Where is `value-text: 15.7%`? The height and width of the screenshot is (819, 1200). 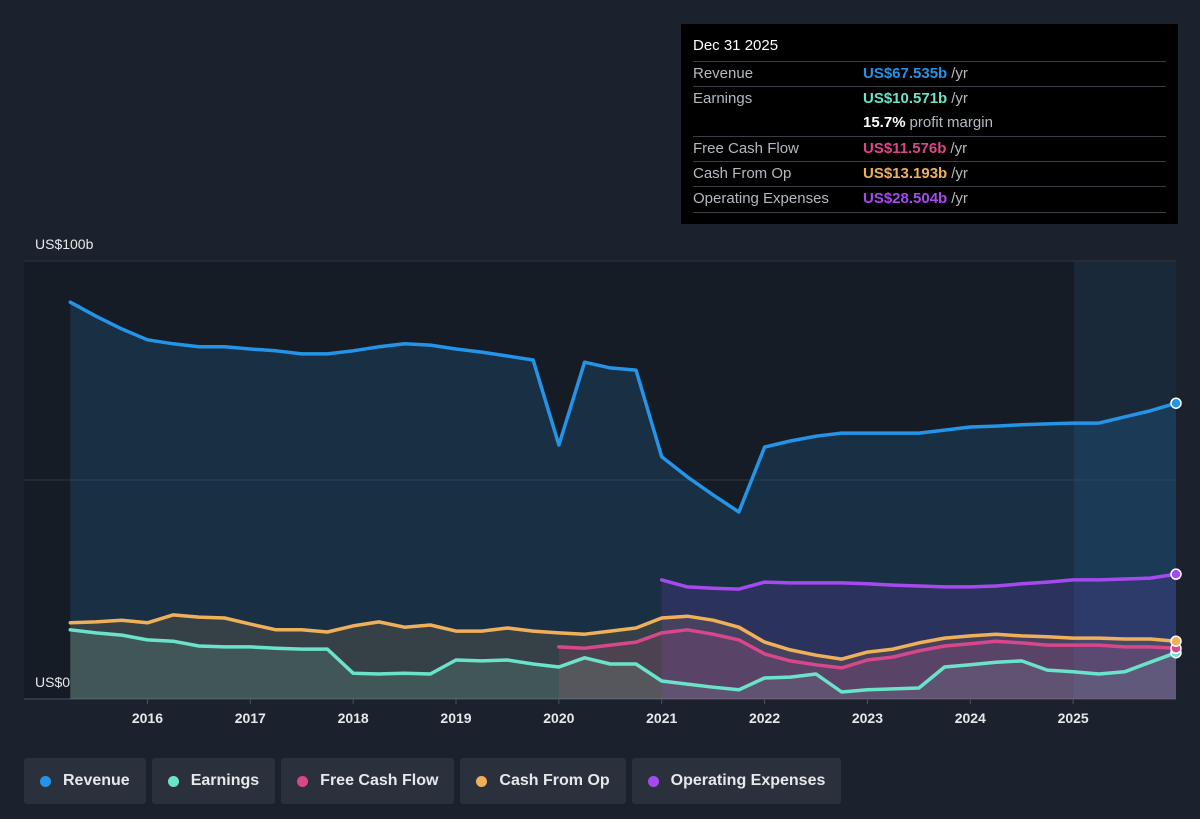 value-text: 15.7% is located at coordinates (884, 122).